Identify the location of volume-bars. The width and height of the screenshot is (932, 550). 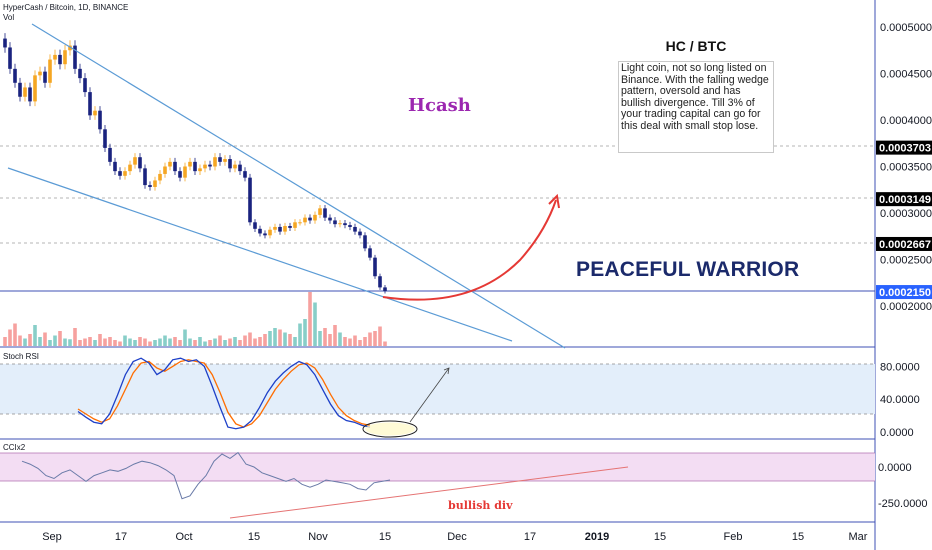
(195, 319).